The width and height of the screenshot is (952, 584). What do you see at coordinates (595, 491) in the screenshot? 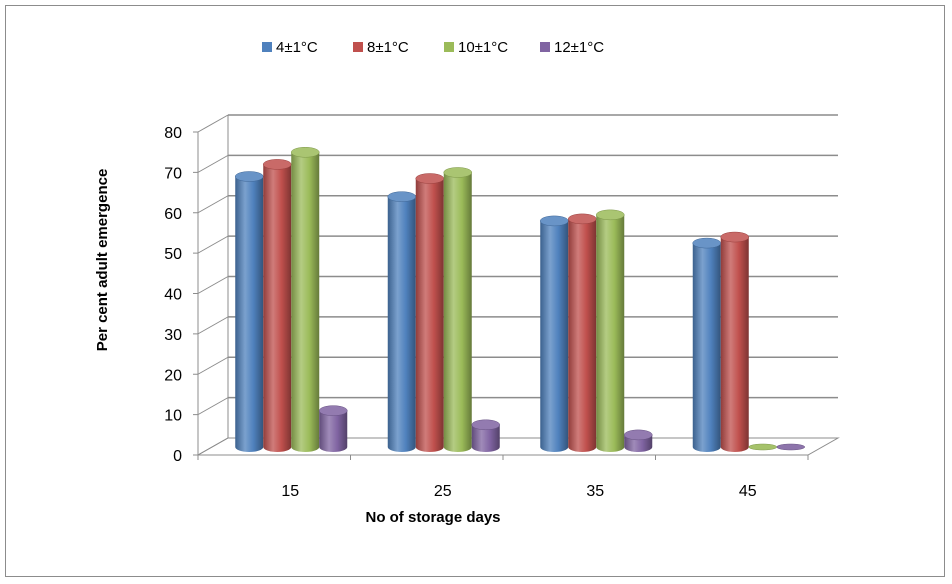
I see `x-tick-label: 35` at bounding box center [595, 491].